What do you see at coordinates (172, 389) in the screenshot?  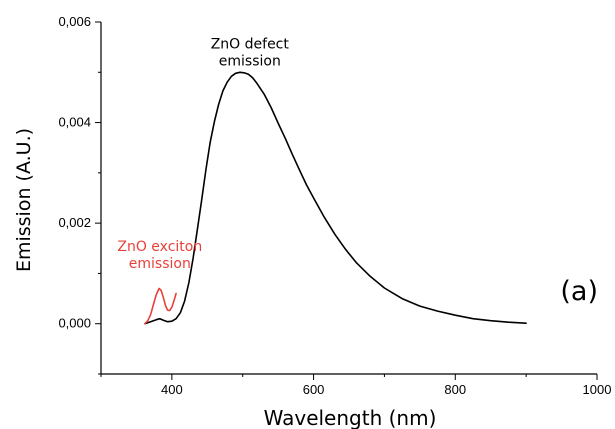 I see `x-tick-label: 400` at bounding box center [172, 389].